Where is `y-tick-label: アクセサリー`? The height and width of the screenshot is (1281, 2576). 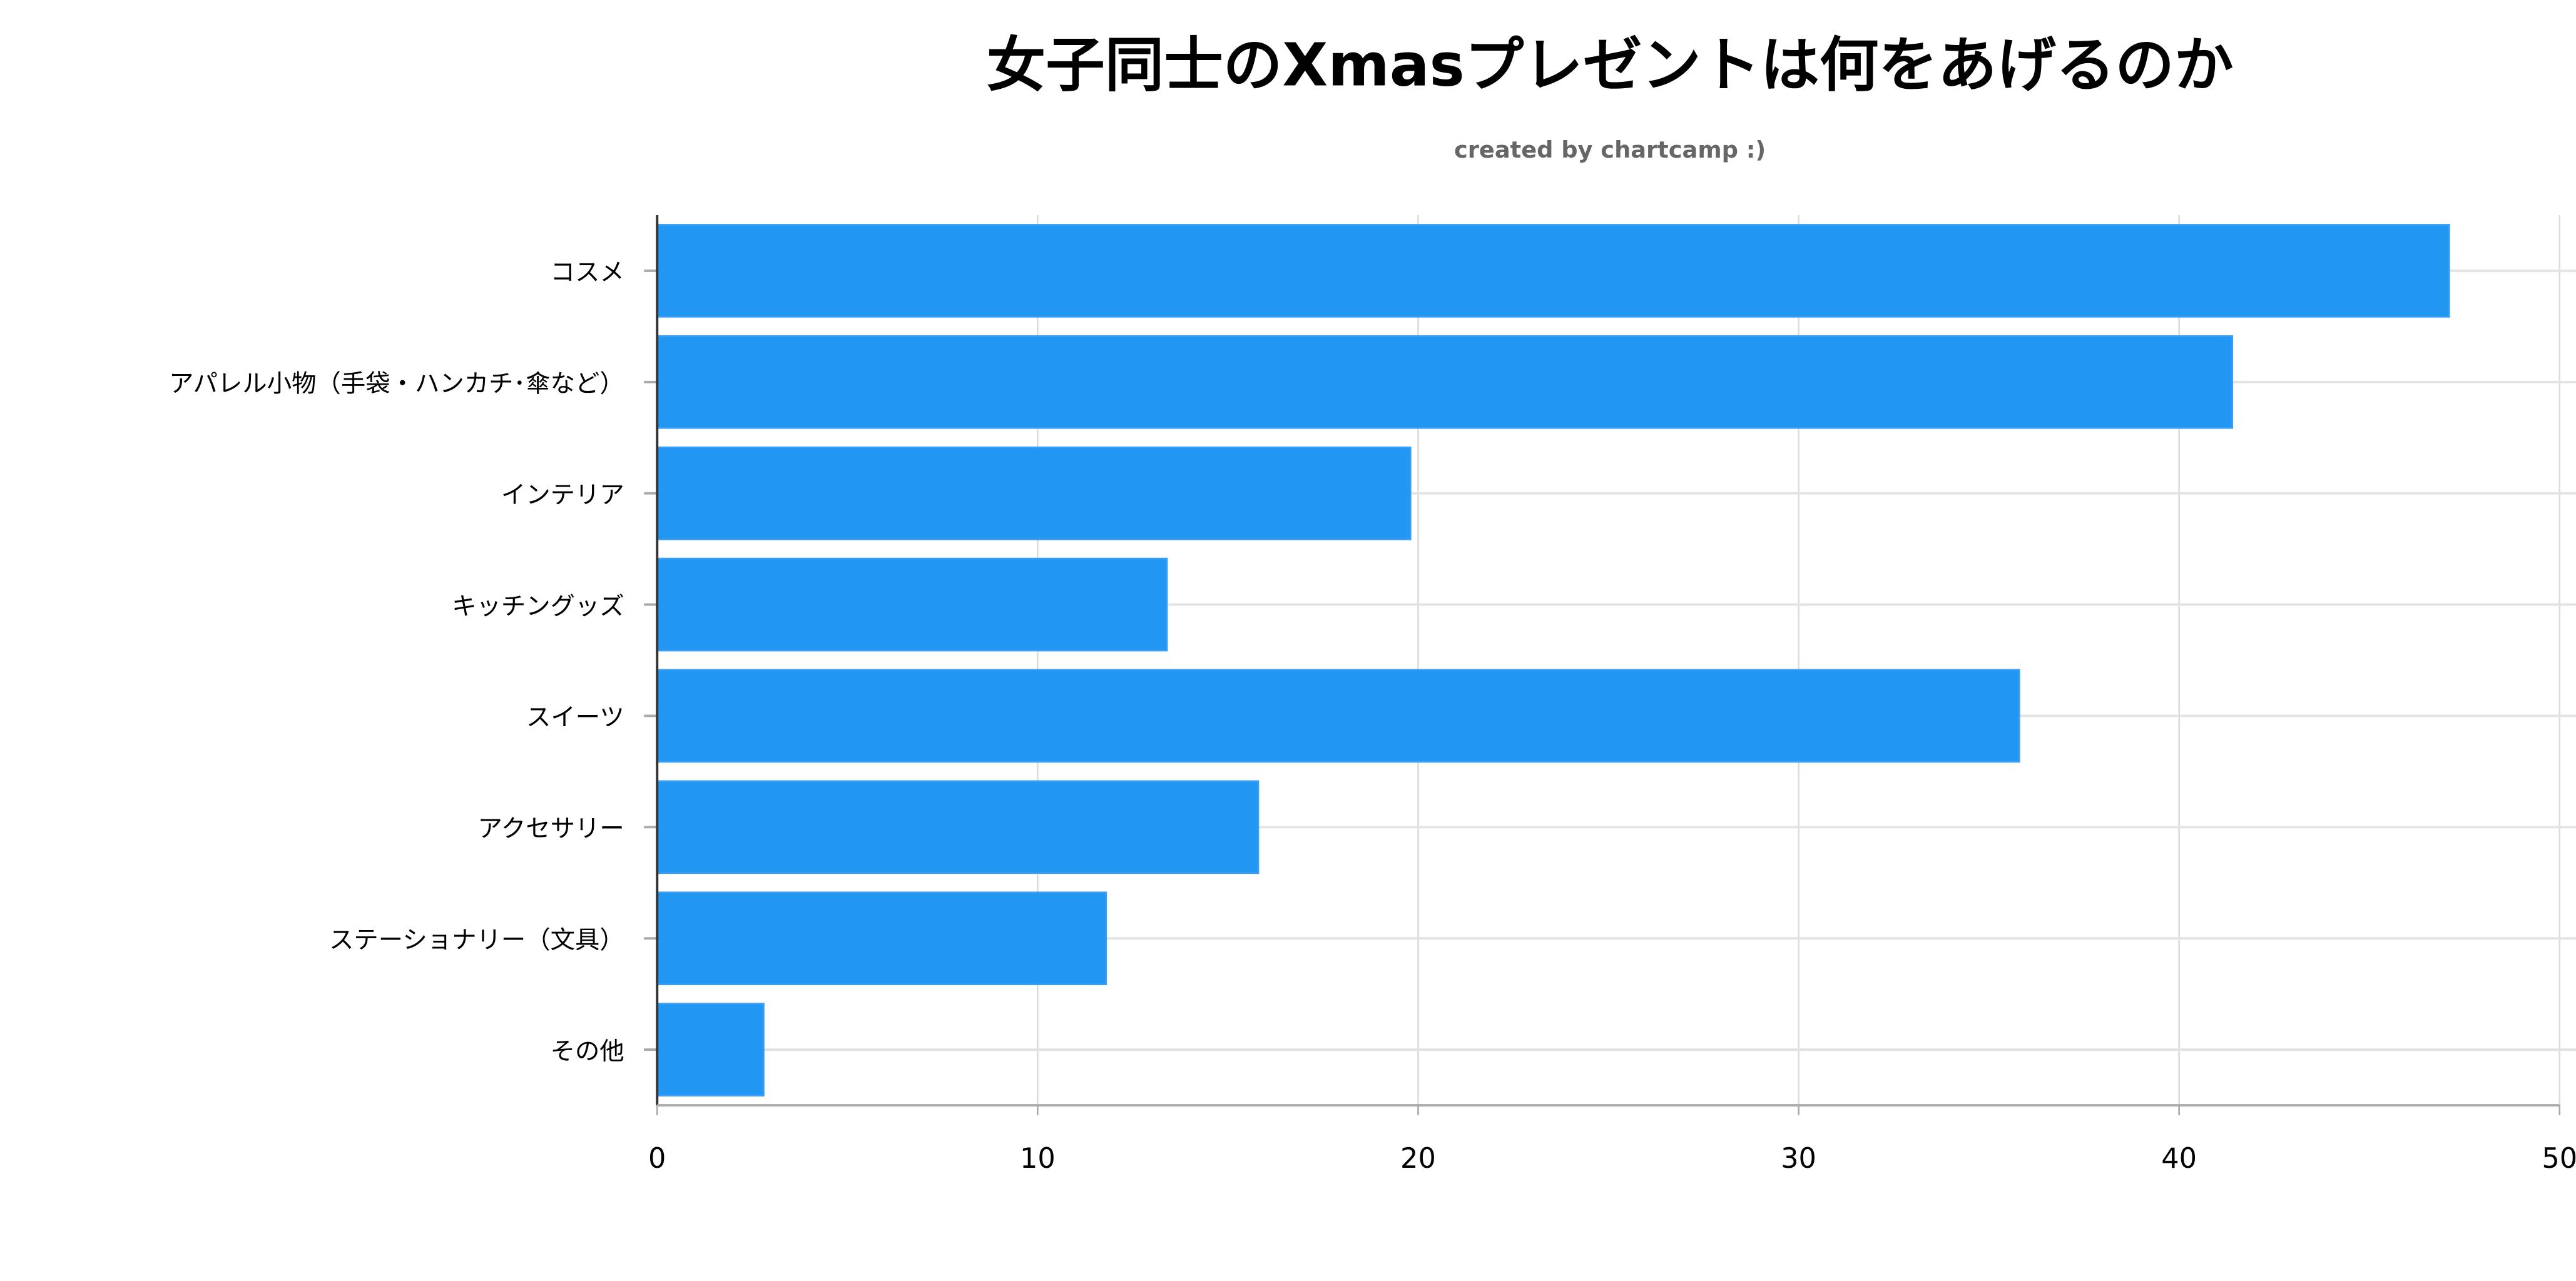
y-tick-label: アクセサリー is located at coordinates (550, 829).